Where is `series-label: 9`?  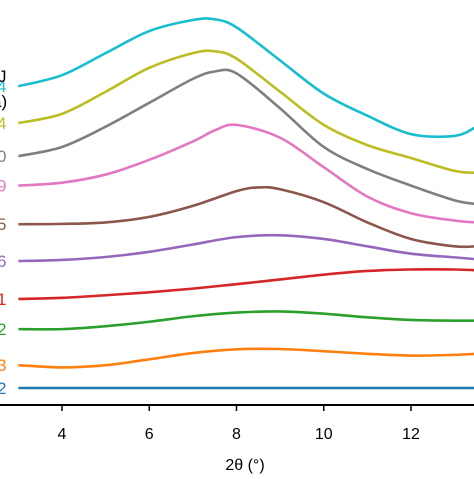 series-label: 9 is located at coordinates (3, 186).